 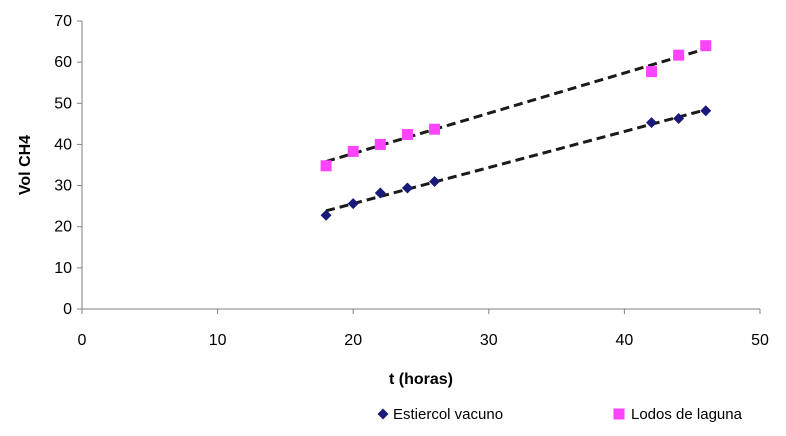 What do you see at coordinates (625, 340) in the screenshot?
I see `x-tick-label: 40` at bounding box center [625, 340].